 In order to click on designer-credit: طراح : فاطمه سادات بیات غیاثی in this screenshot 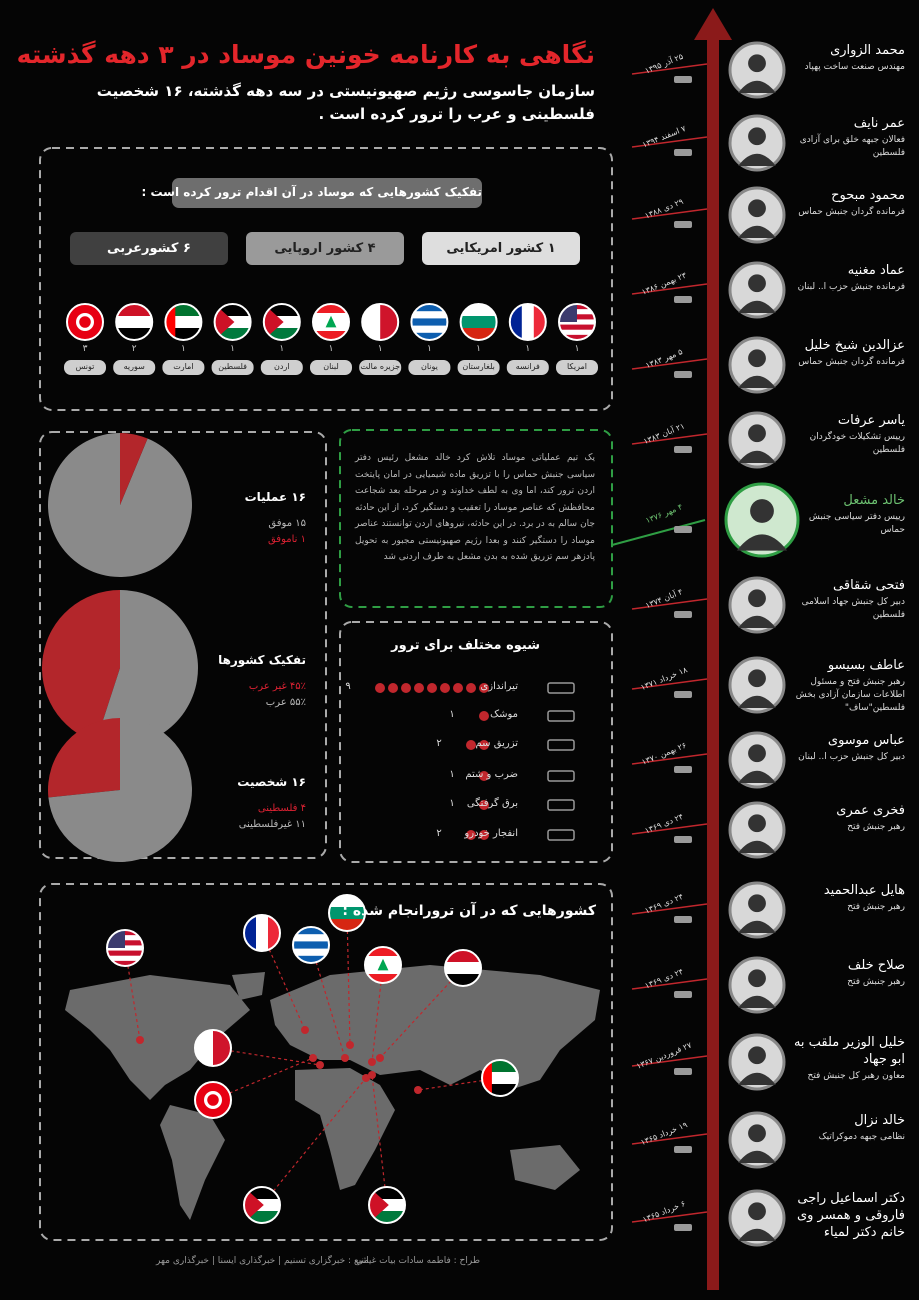, I will do `click(418, 1261)`.